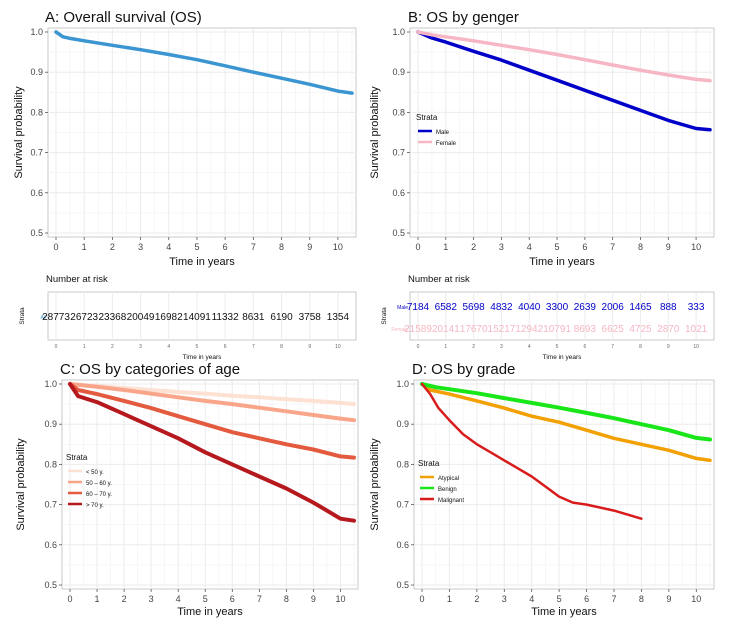 This screenshot has width=731, height=621. What do you see at coordinates (640, 329) in the screenshot?
I see `risk-value: 4725` at bounding box center [640, 329].